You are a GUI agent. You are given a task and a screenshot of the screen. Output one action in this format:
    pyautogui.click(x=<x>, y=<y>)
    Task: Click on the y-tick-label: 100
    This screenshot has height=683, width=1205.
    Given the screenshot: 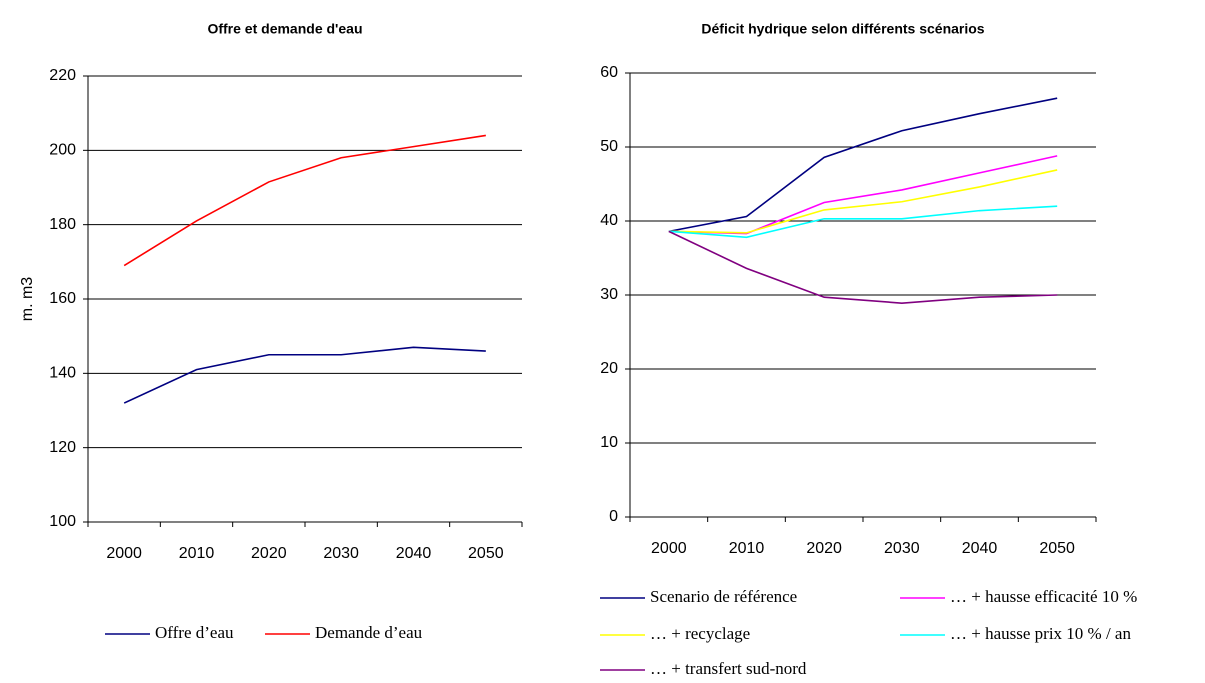 What is the action you would take?
    pyautogui.click(x=62, y=521)
    